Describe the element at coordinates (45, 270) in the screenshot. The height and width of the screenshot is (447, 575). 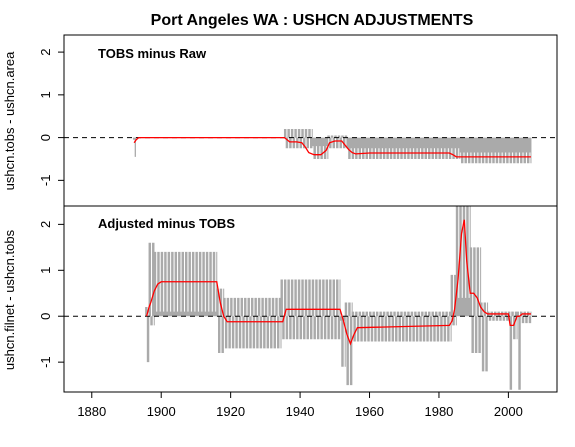
I see `y-tick-label-adjusted-minus-tobs-2: 1` at that location.